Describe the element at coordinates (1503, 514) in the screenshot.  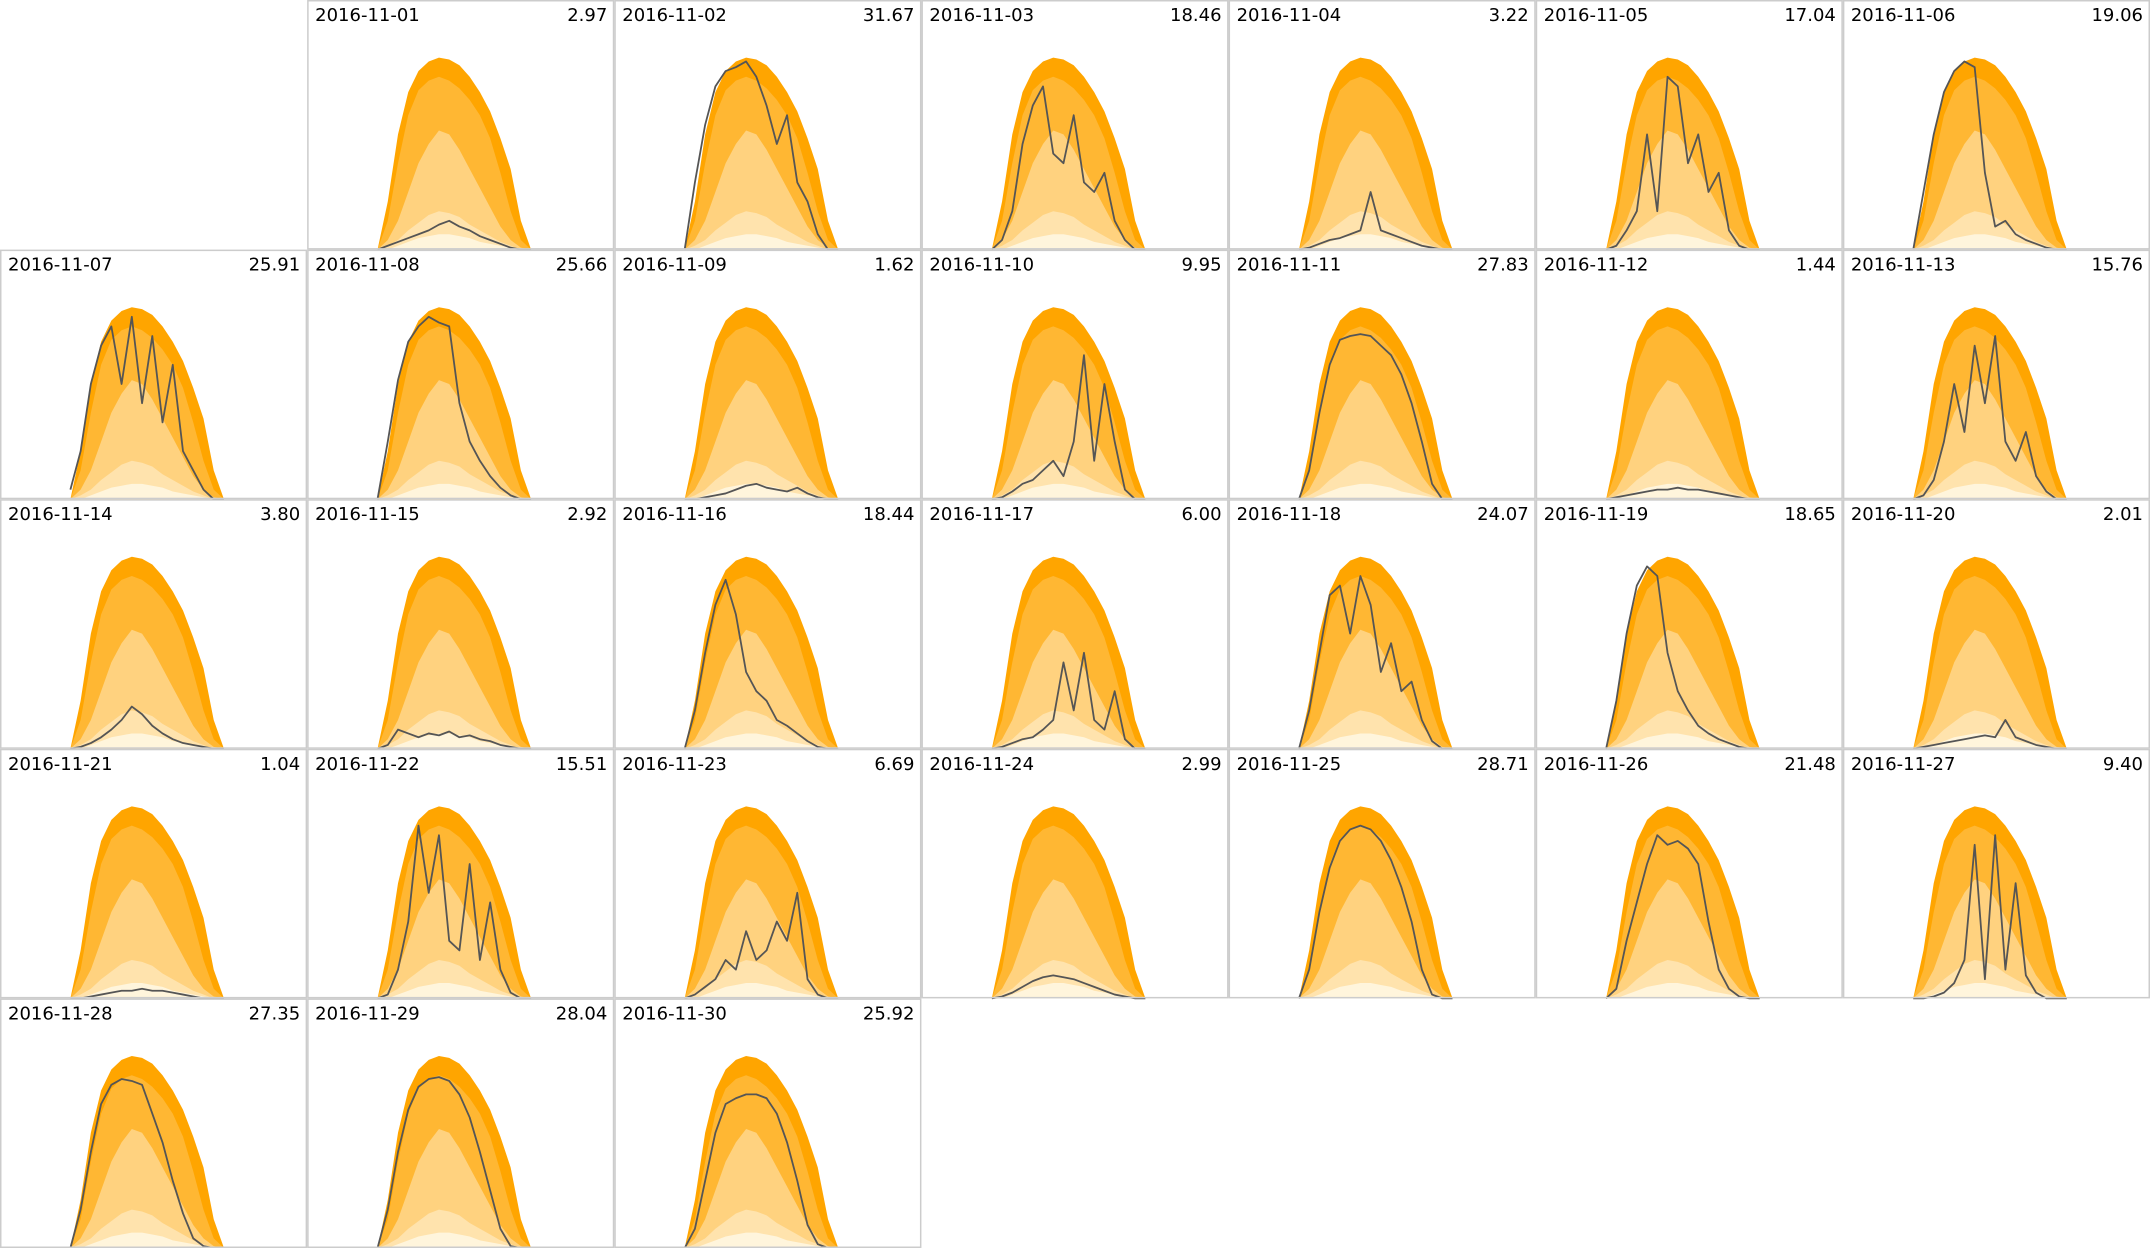
I see `total-label: 24.07` at that location.